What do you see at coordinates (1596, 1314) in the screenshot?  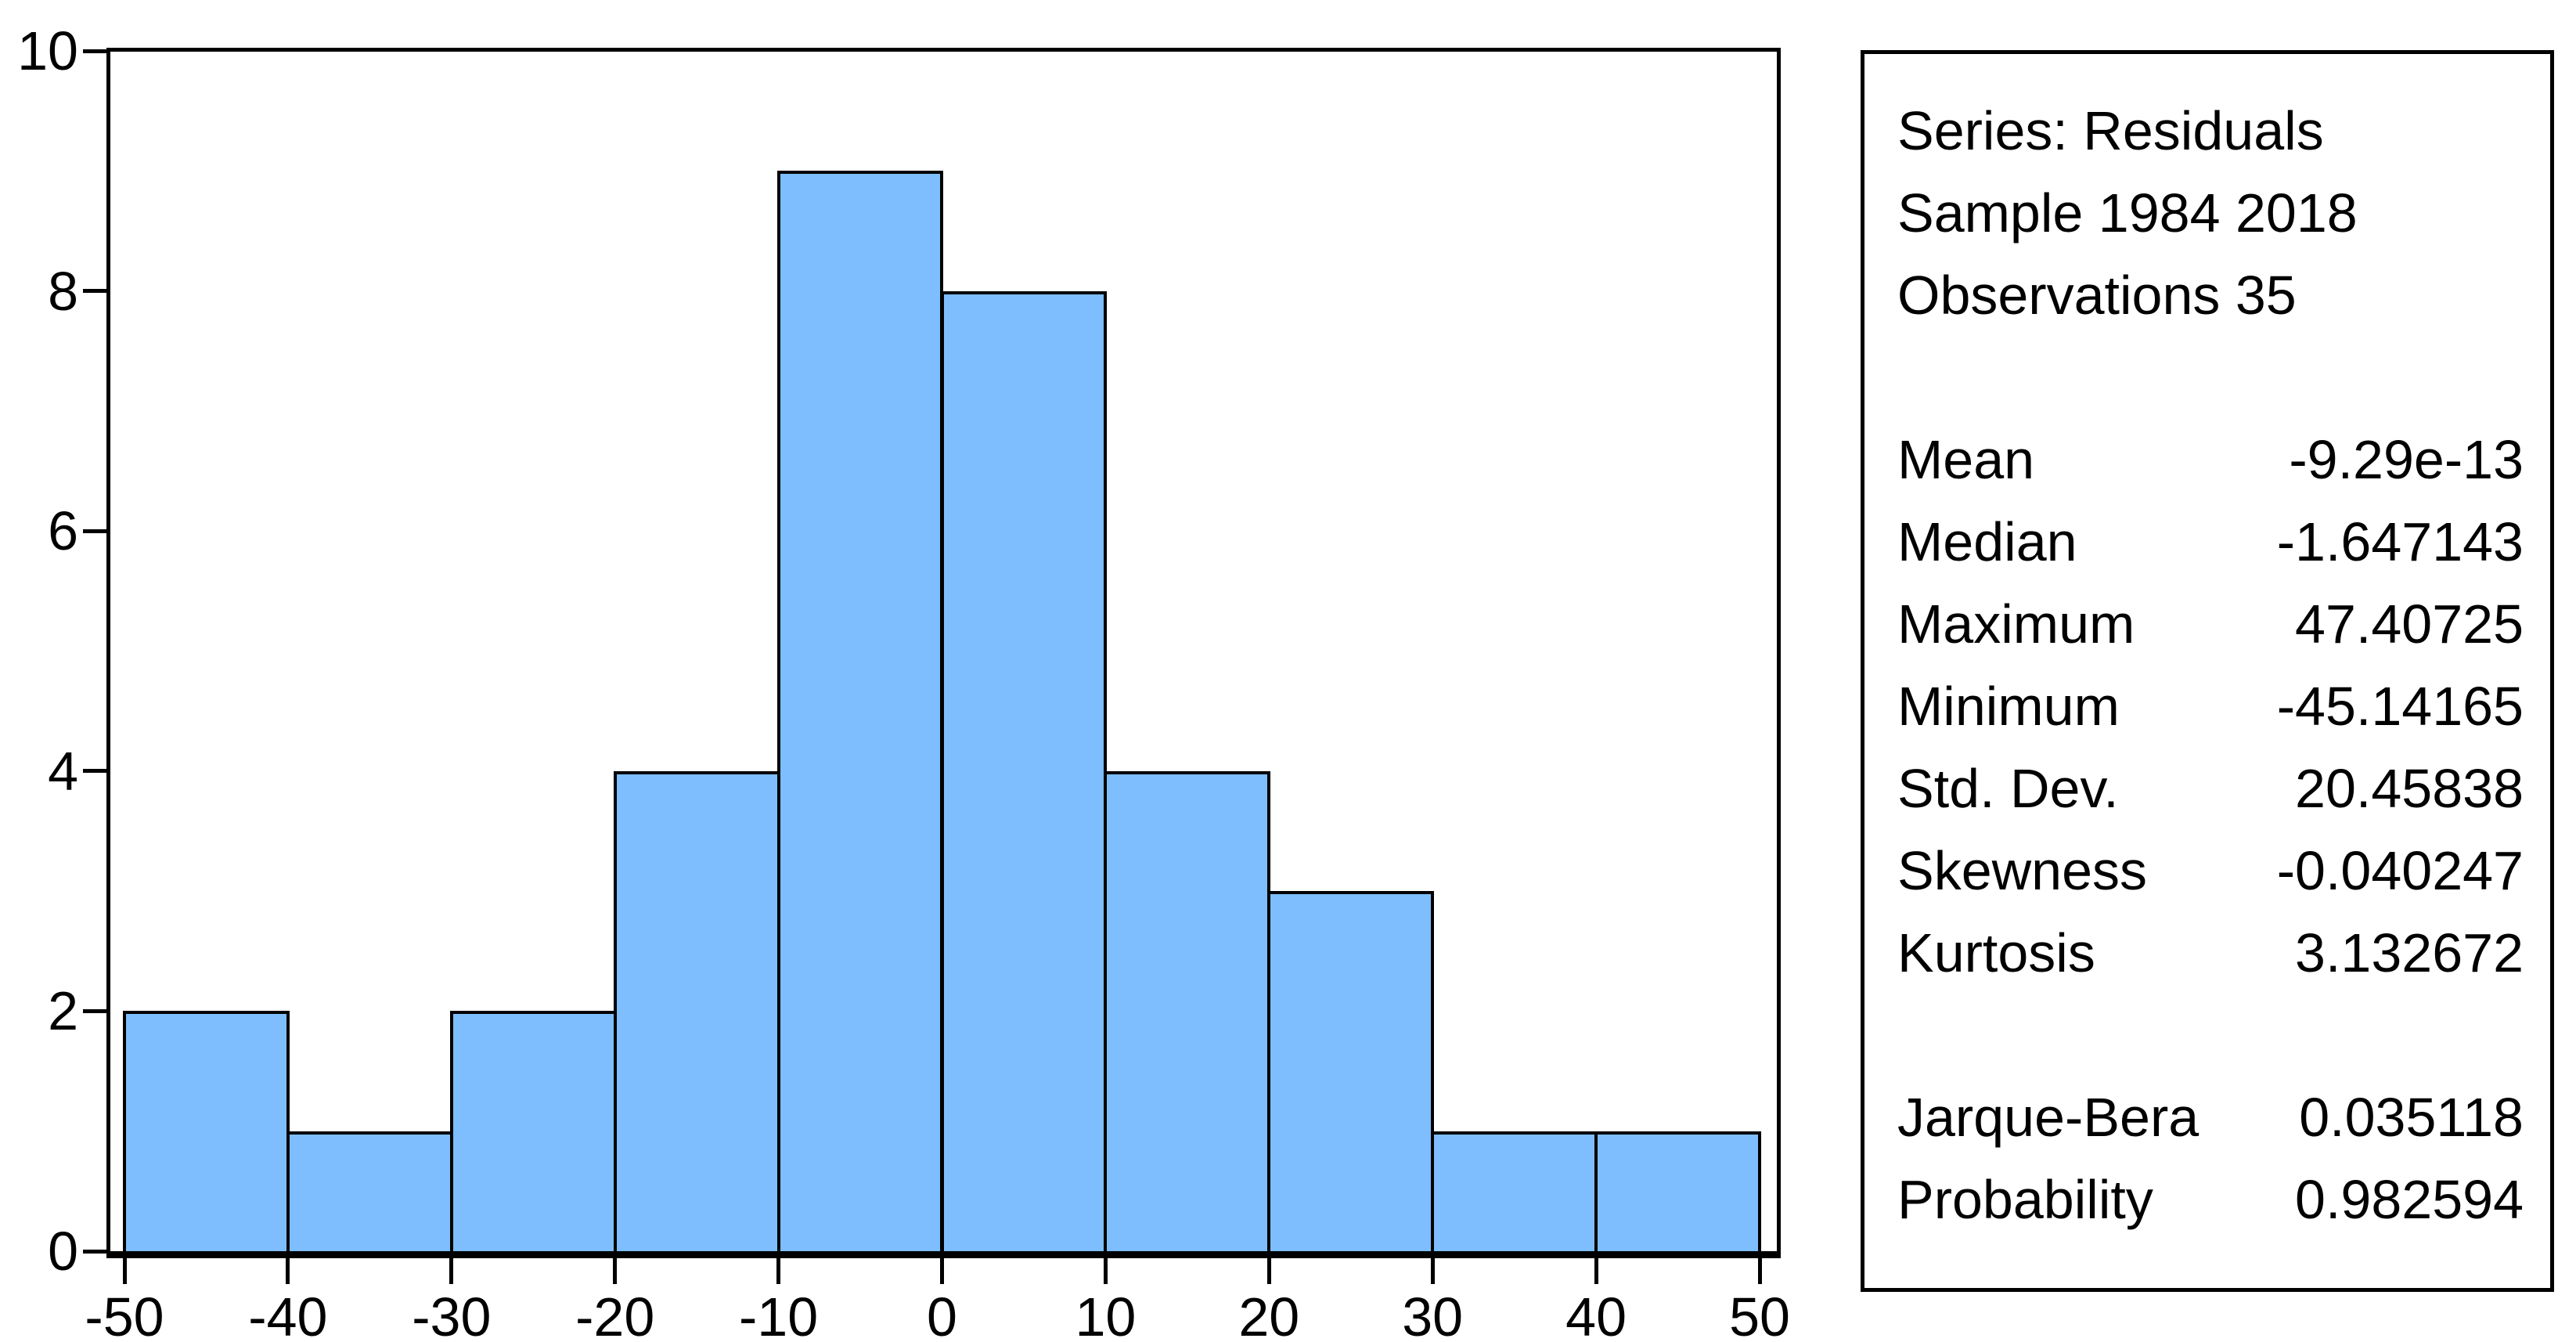 I see `x-tick-label: 40` at bounding box center [1596, 1314].